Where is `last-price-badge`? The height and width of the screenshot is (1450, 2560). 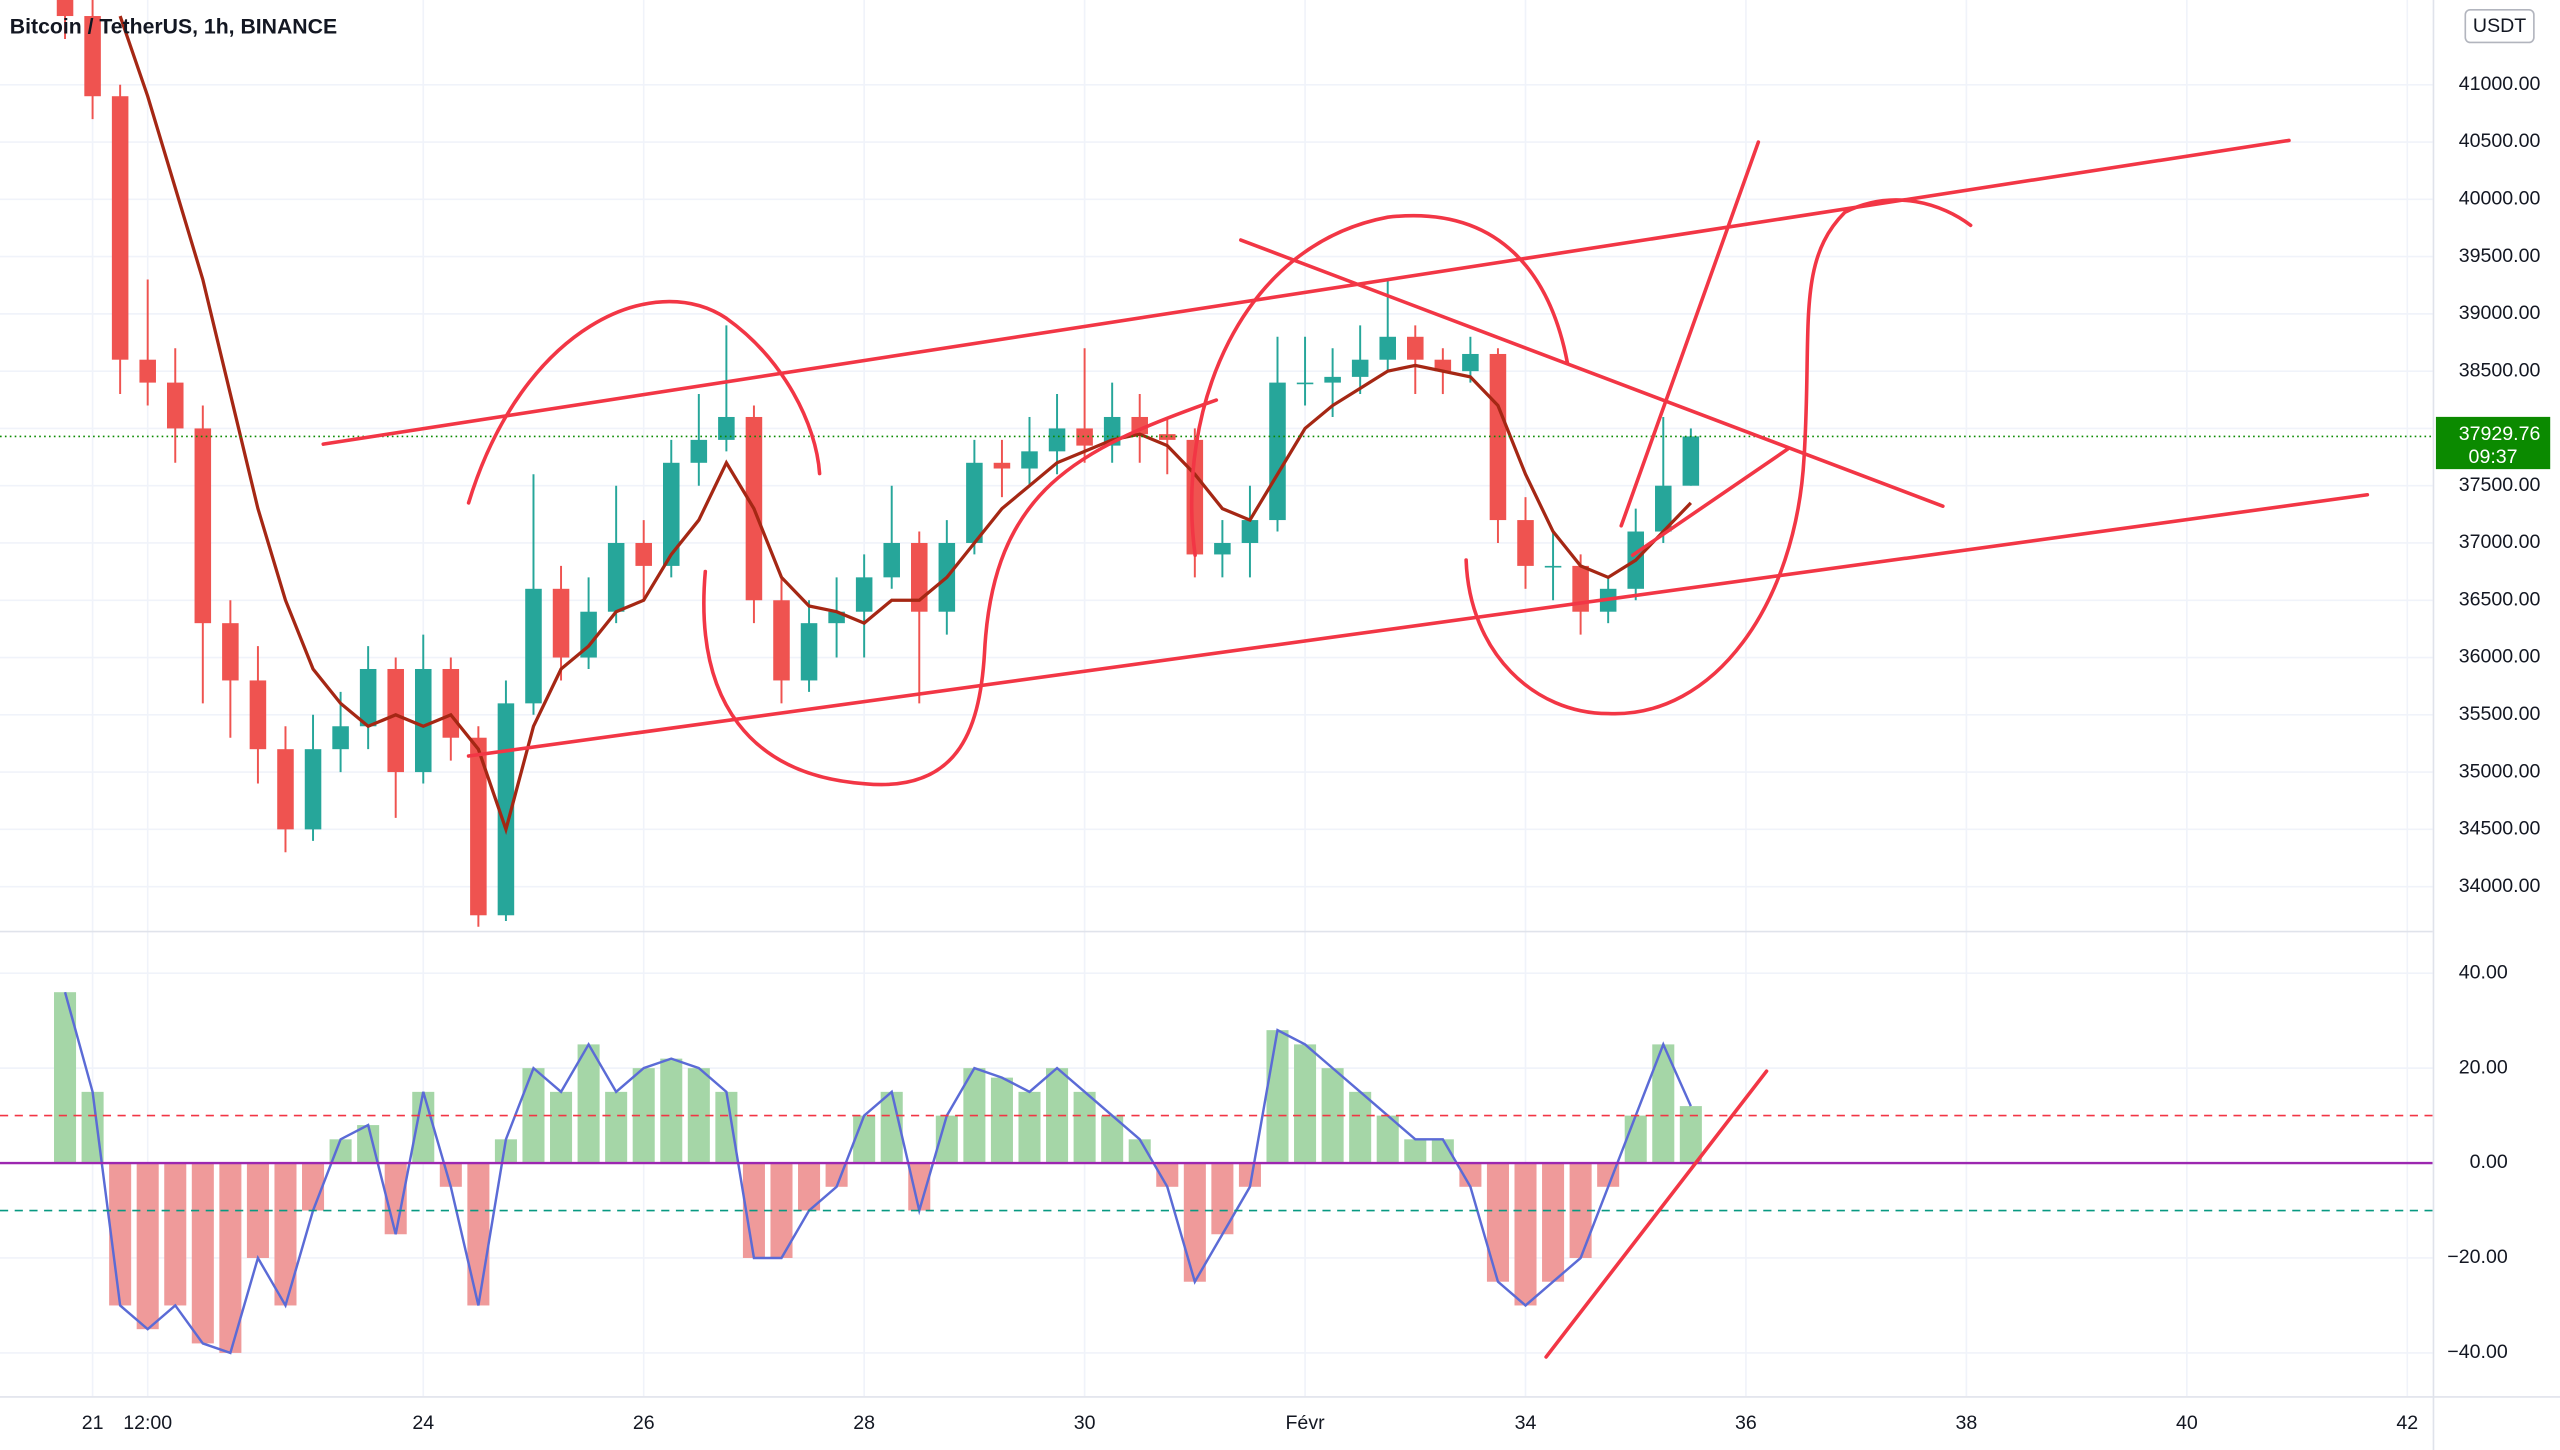 last-price-badge is located at coordinates (2493, 443).